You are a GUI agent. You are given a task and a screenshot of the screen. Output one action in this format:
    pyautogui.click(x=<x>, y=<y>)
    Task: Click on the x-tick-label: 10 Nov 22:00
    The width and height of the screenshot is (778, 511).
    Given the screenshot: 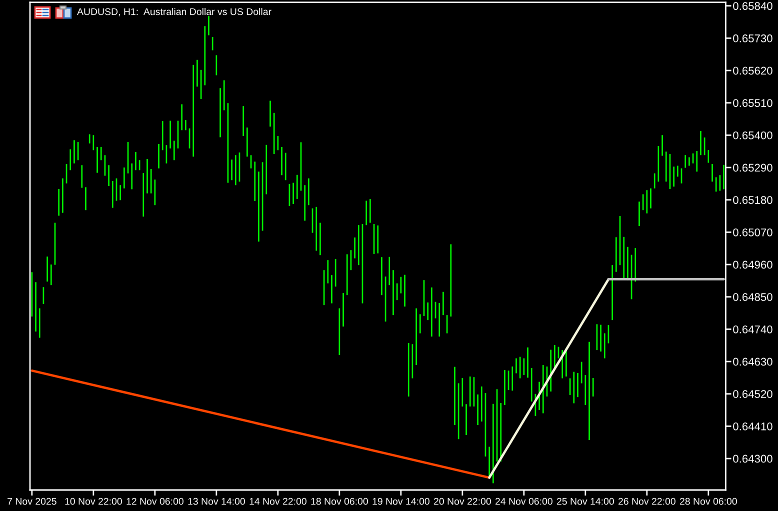 What is the action you would take?
    pyautogui.click(x=93, y=501)
    